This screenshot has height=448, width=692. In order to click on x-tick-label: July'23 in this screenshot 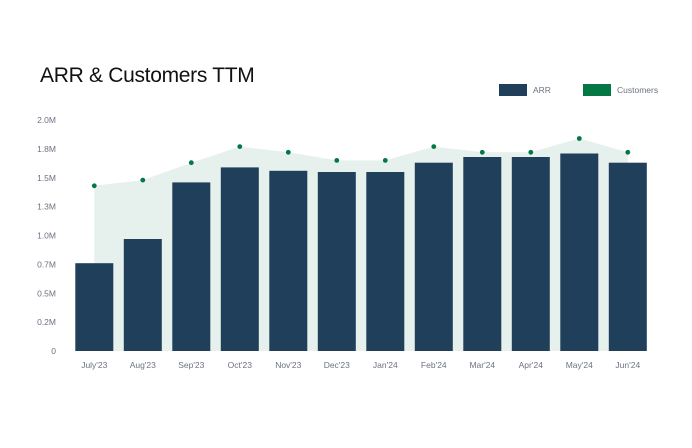, I will do `click(94, 365)`.